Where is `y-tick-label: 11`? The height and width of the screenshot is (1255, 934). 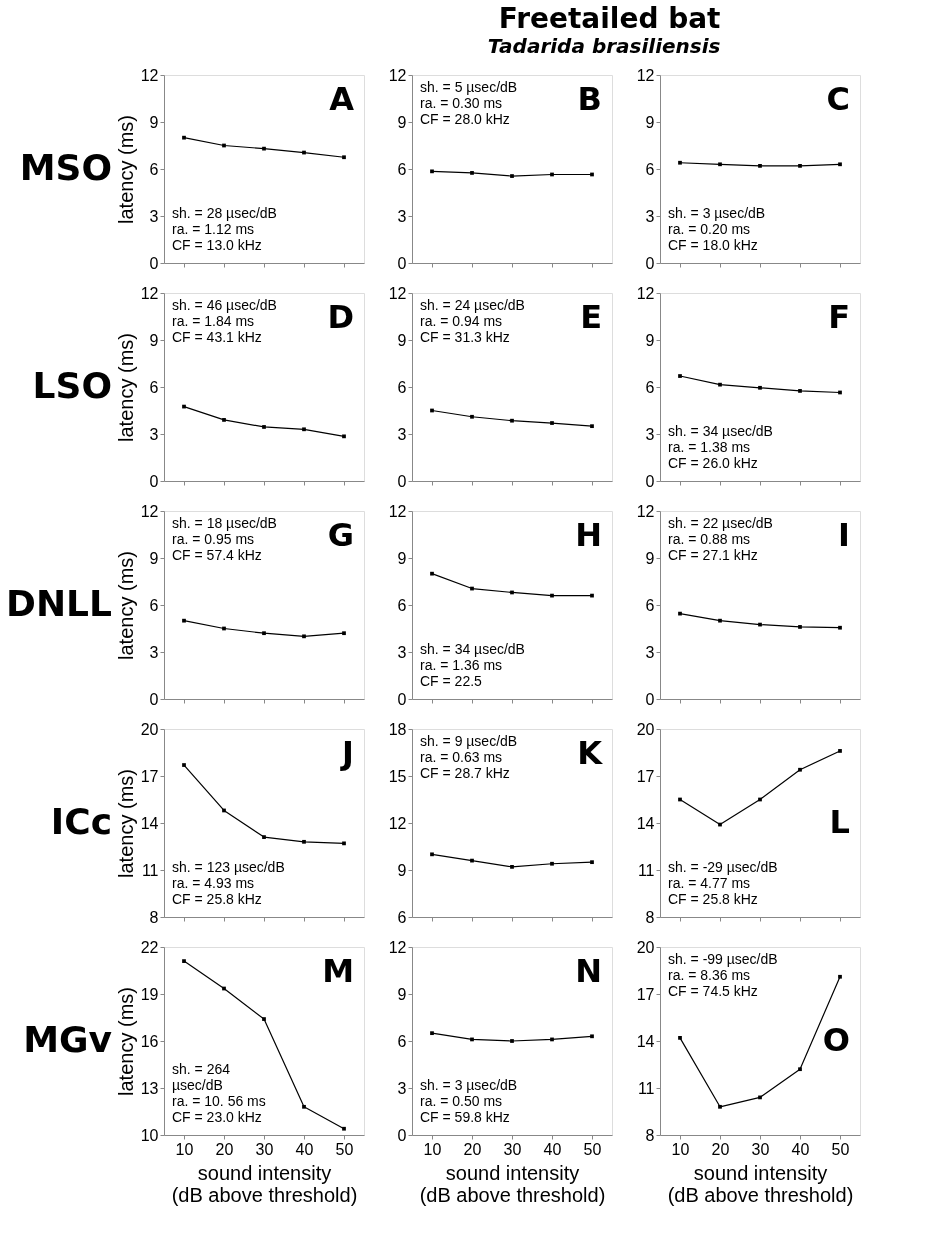
y-tick-label: 11 is located at coordinates (646, 1088).